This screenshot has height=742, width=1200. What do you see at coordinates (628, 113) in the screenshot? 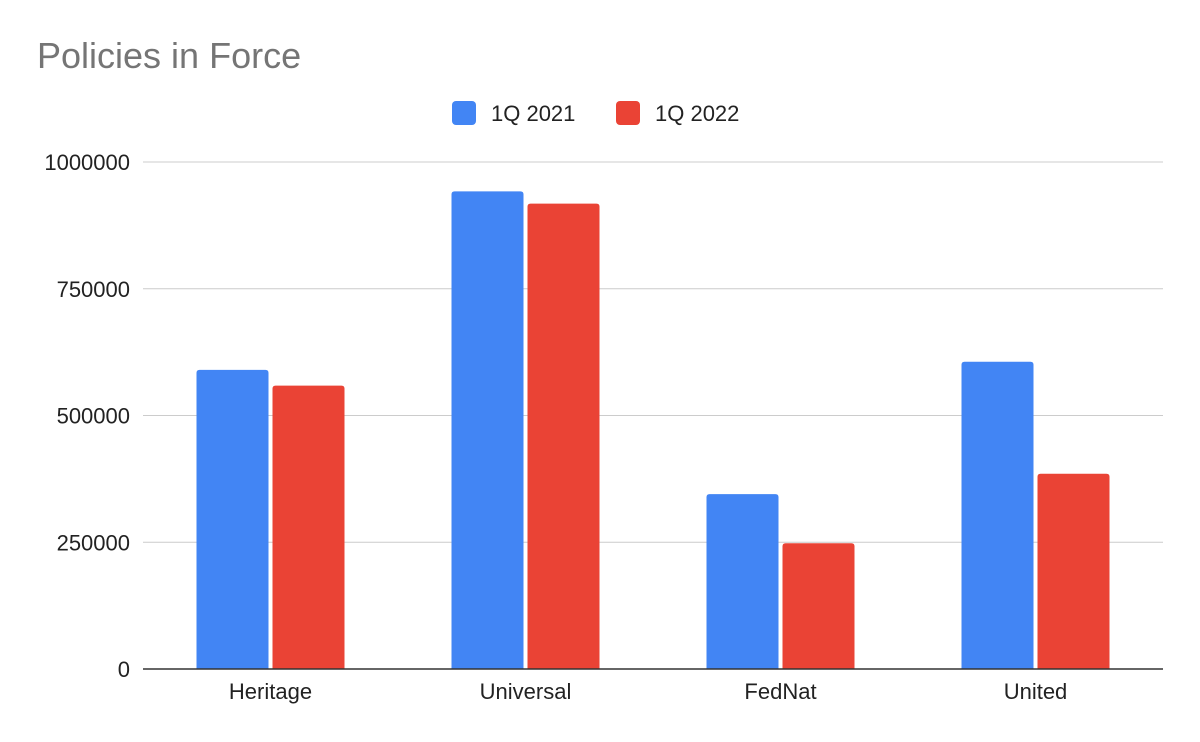
I see `legend-swatch-1q-2022` at bounding box center [628, 113].